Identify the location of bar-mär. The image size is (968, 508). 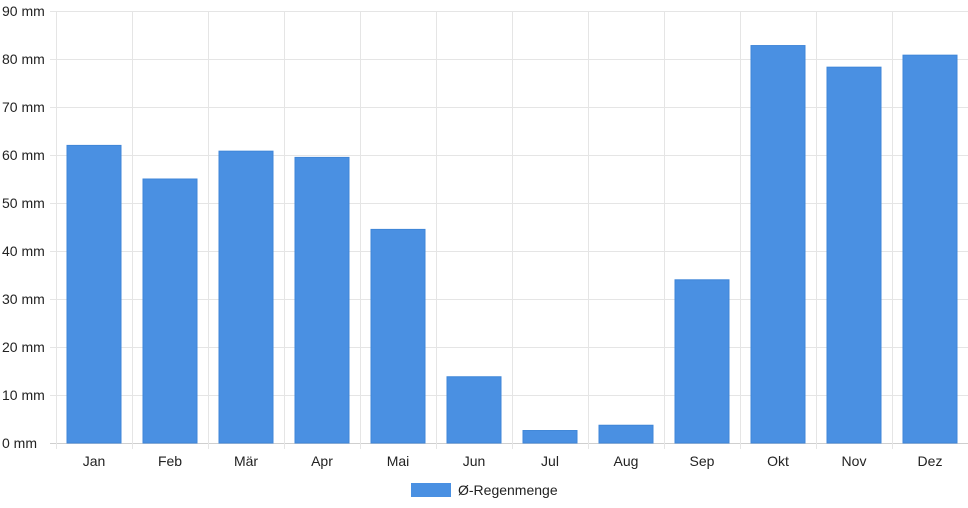
(246, 297).